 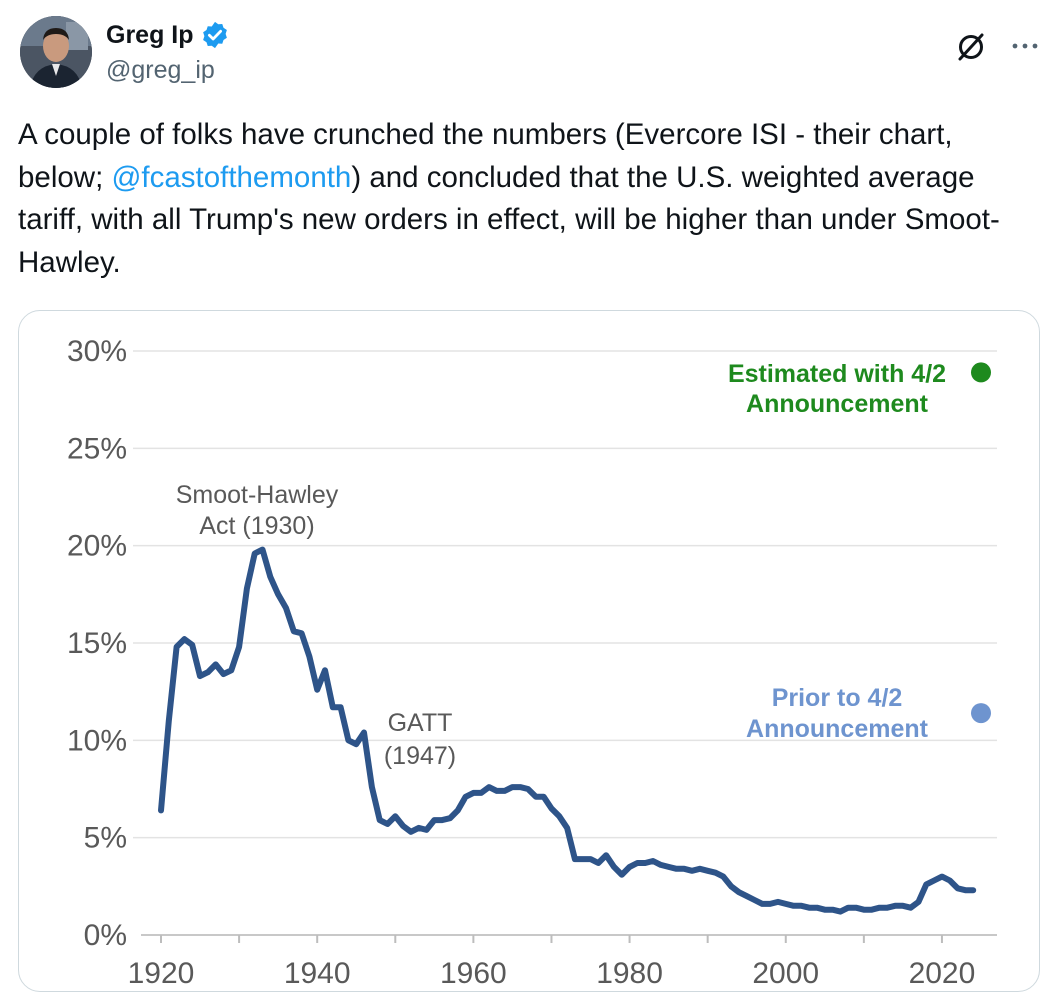 What do you see at coordinates (1025, 46) in the screenshot?
I see `more-icon` at bounding box center [1025, 46].